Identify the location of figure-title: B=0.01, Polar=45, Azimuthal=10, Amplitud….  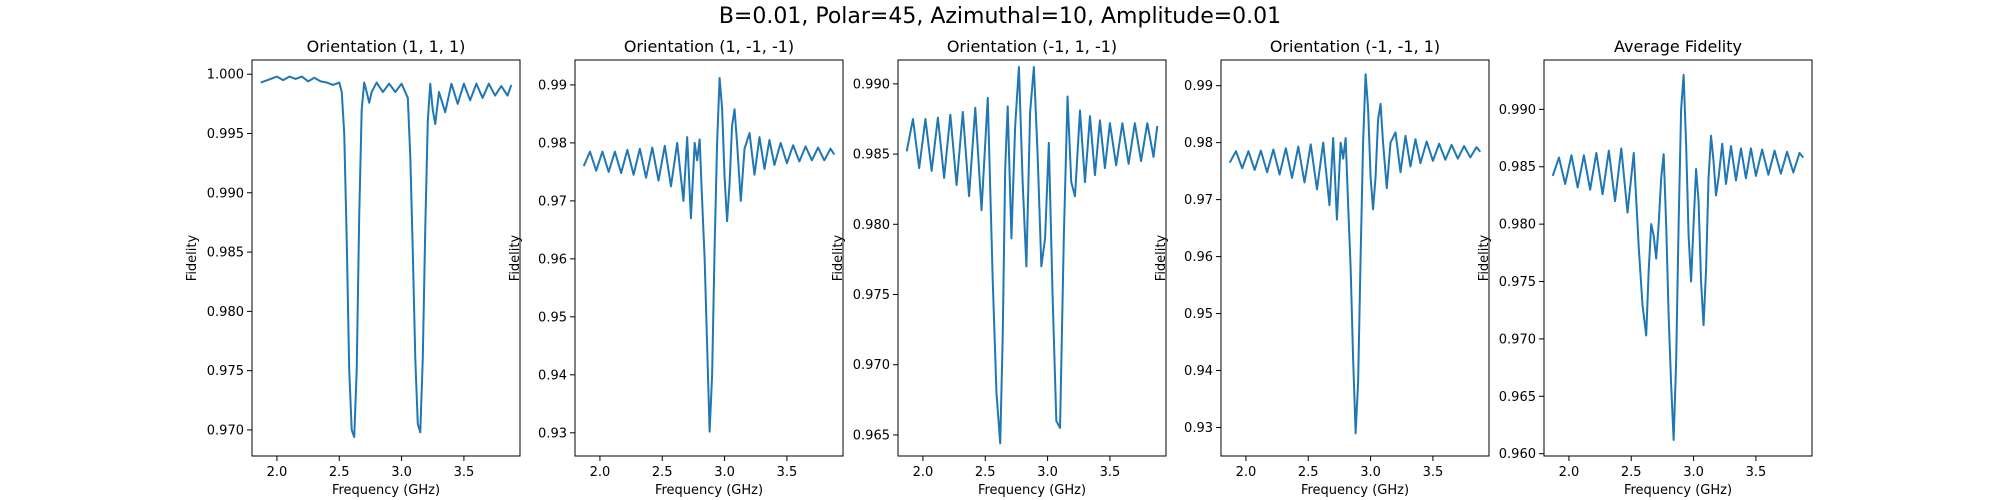
(1000, 16).